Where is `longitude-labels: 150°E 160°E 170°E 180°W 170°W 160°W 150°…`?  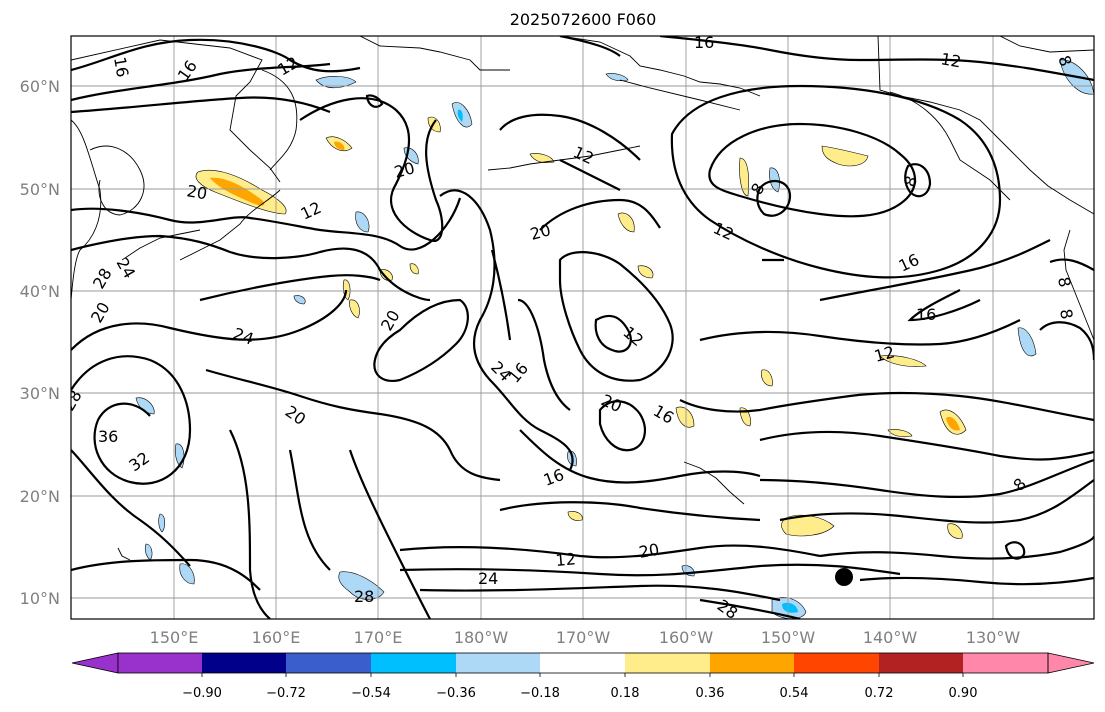 longitude-labels: 150°E 160°E 170°E 180°W 170°W 160°W 150°… is located at coordinates (585, 637).